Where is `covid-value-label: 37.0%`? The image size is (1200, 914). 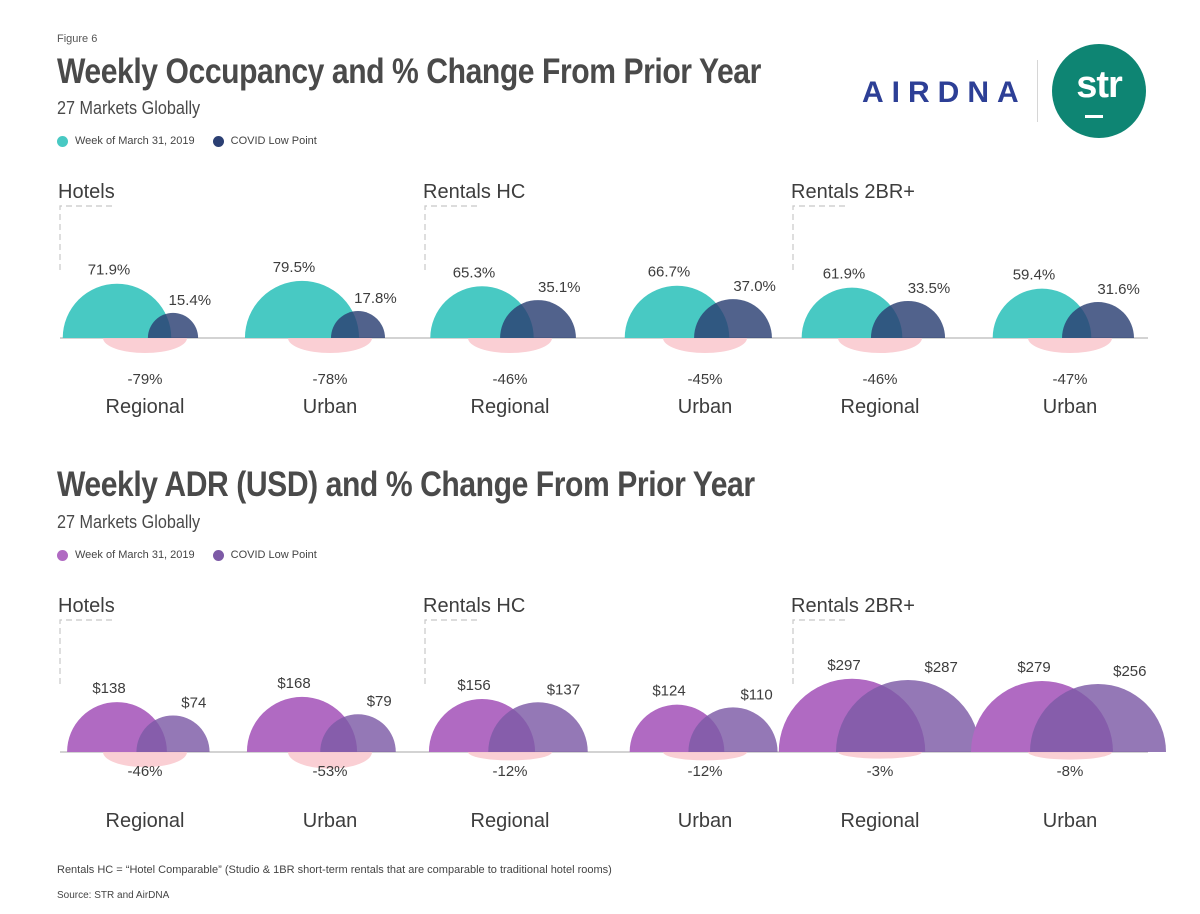
covid-value-label: 37.0% is located at coordinates (754, 286).